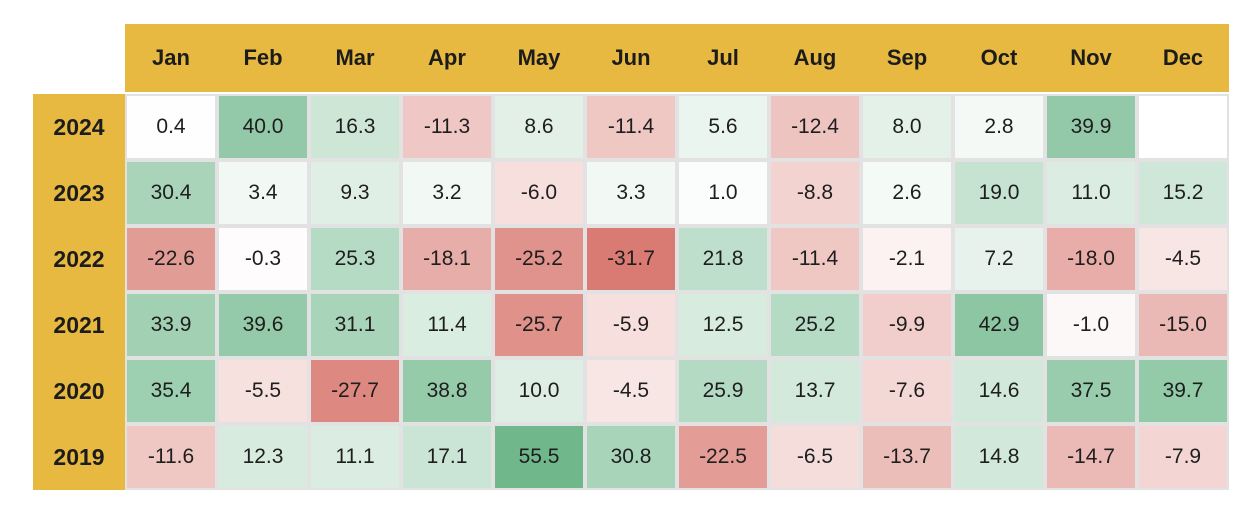  I want to click on cell-2022-sep: -2.1, so click(907, 259).